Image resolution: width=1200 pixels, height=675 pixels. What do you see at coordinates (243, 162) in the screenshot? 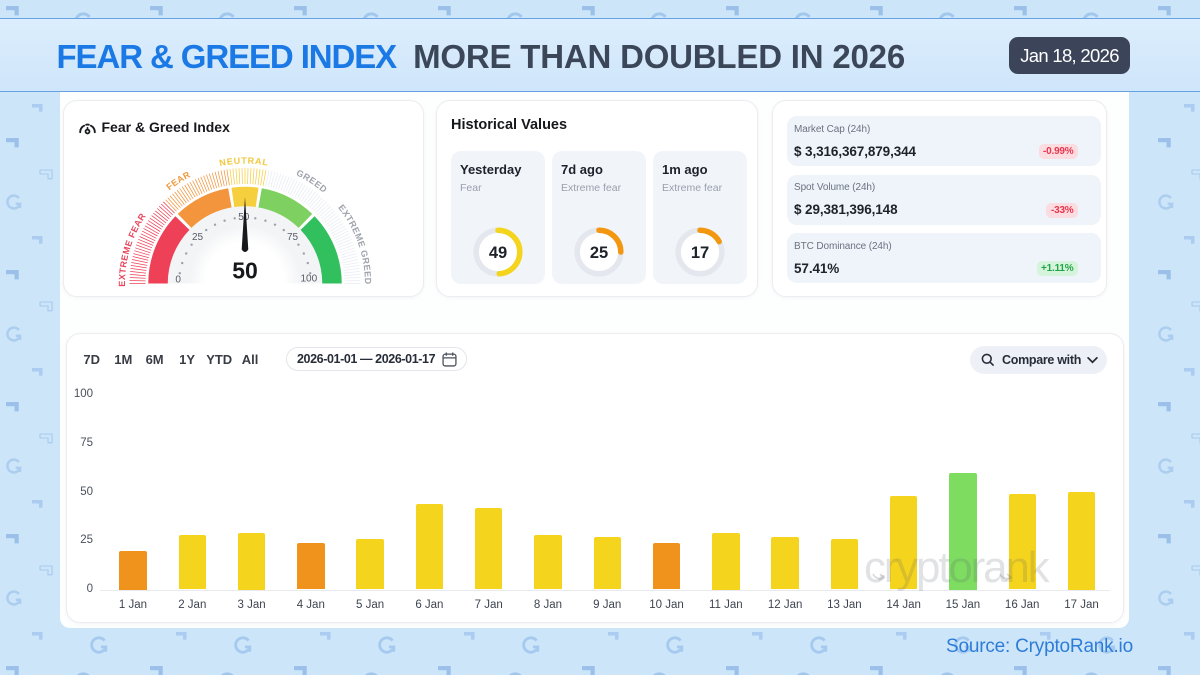
I see `svg-text: NEUTRAL` at bounding box center [243, 162].